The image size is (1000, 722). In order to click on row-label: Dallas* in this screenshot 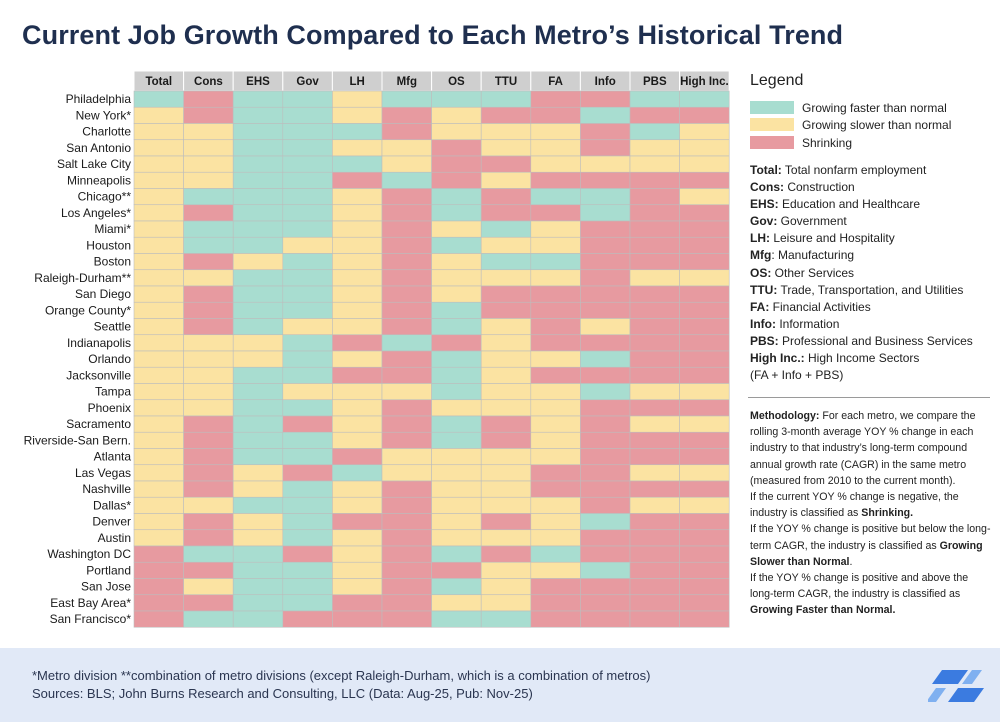, I will do `click(112, 505)`.